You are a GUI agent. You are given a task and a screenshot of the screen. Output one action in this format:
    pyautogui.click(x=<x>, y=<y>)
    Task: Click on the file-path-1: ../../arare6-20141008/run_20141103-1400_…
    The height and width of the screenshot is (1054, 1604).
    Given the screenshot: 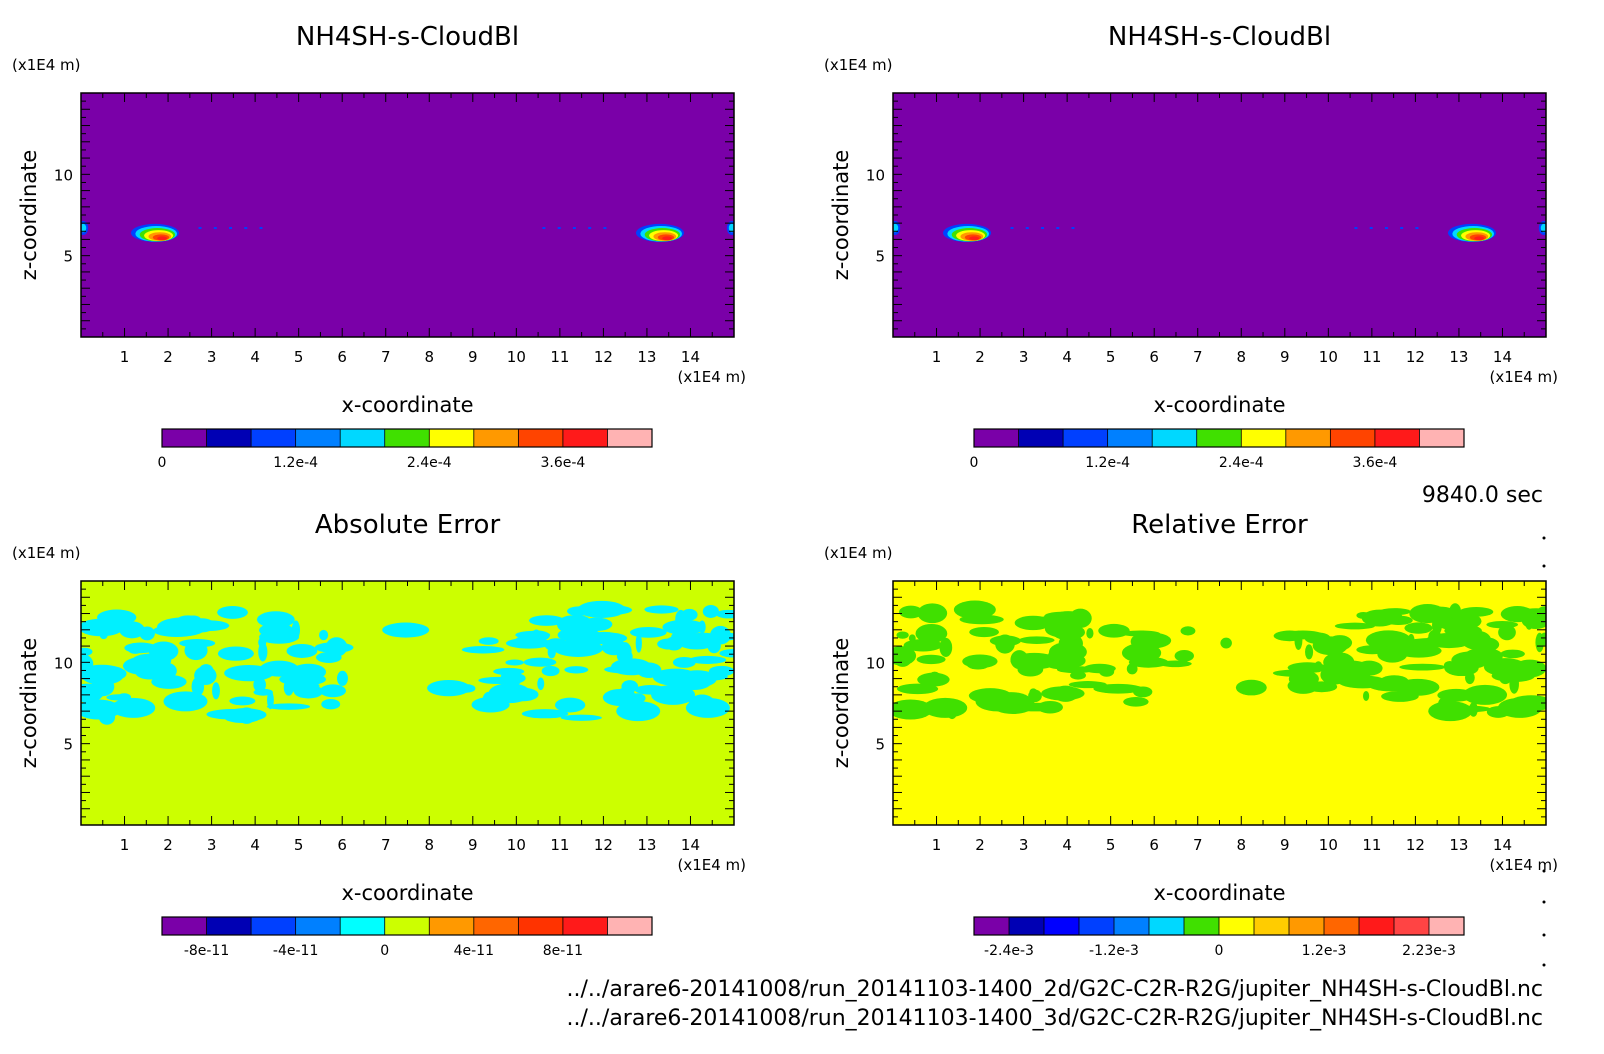 What is the action you would take?
    pyautogui.click(x=1055, y=989)
    